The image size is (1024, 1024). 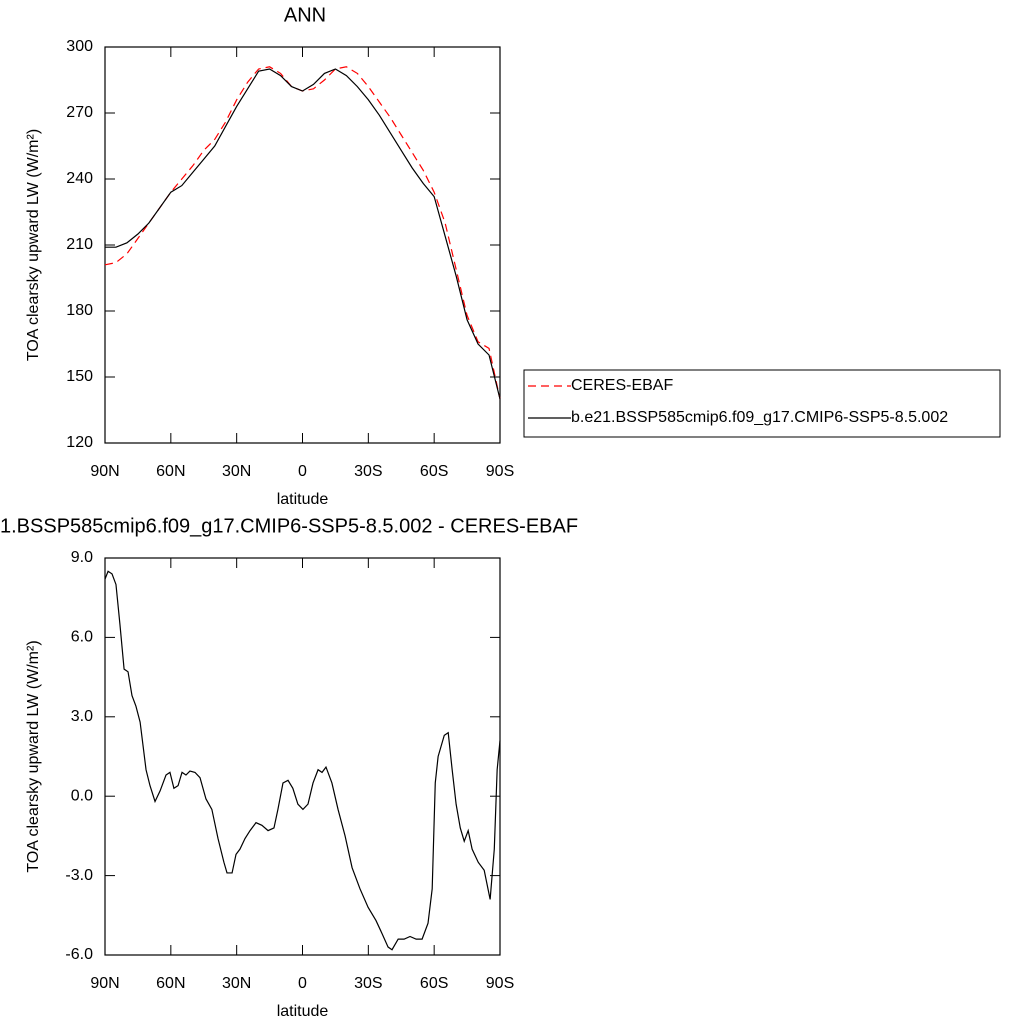 I want to click on y-tick-label: -3.0, so click(x=79, y=875).